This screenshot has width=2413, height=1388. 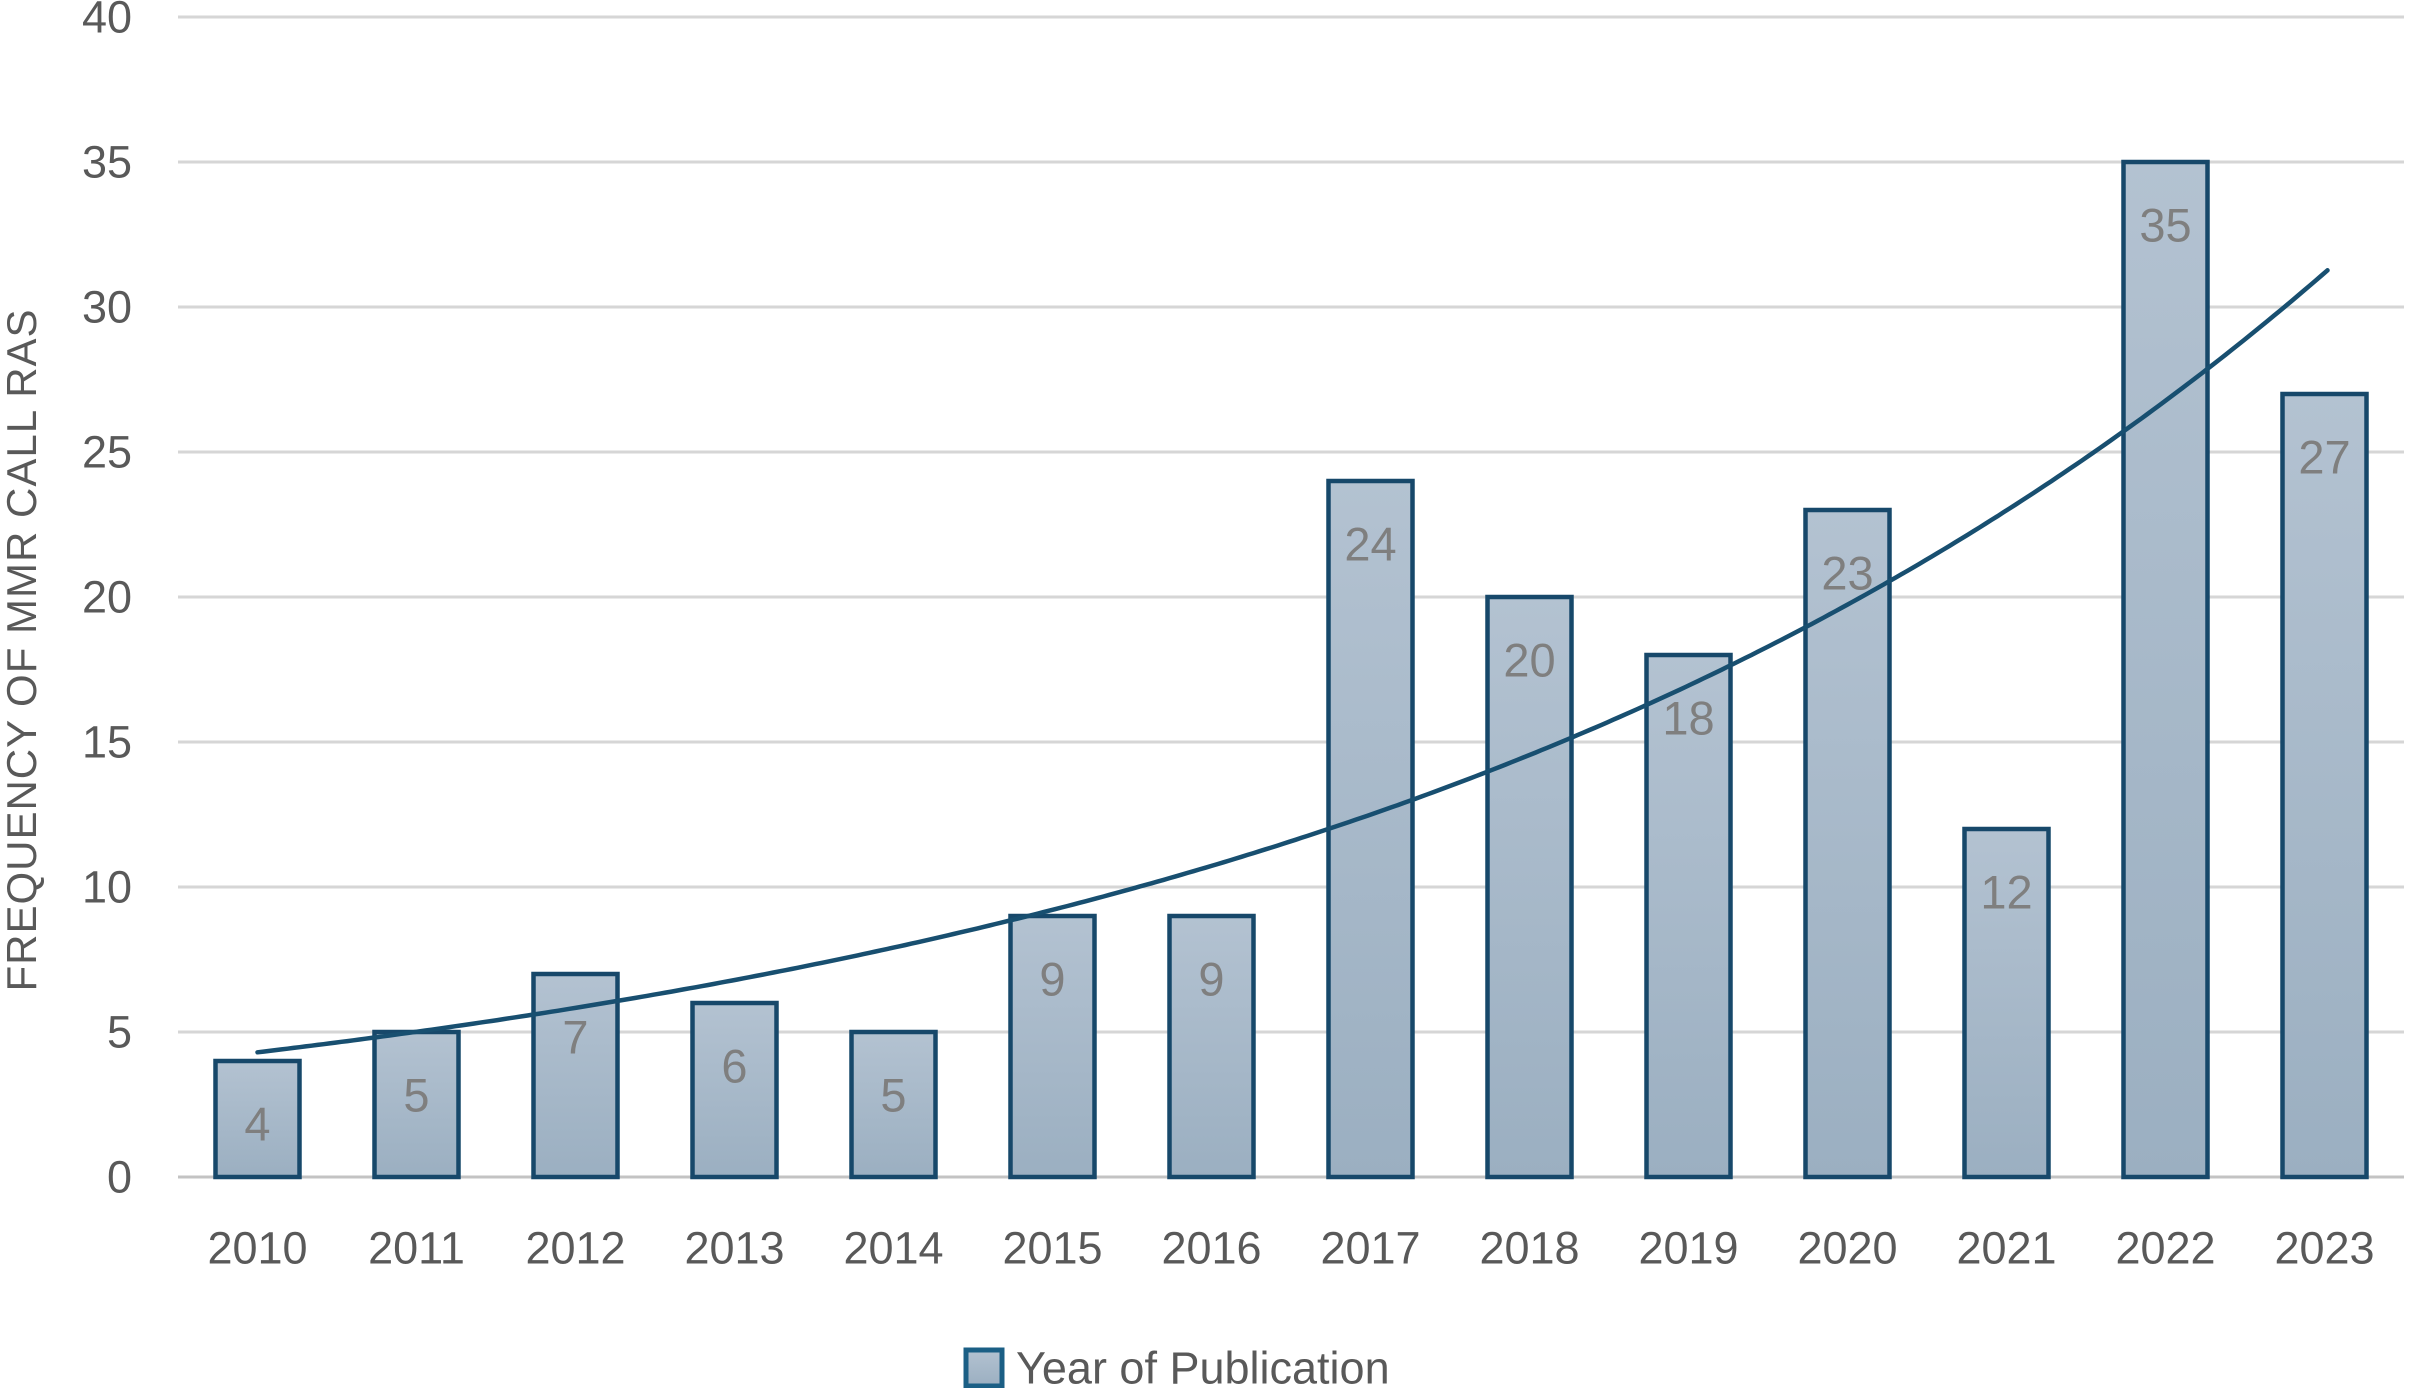 I want to click on x-tick-label-2023: 2023, so click(x=2324, y=1248).